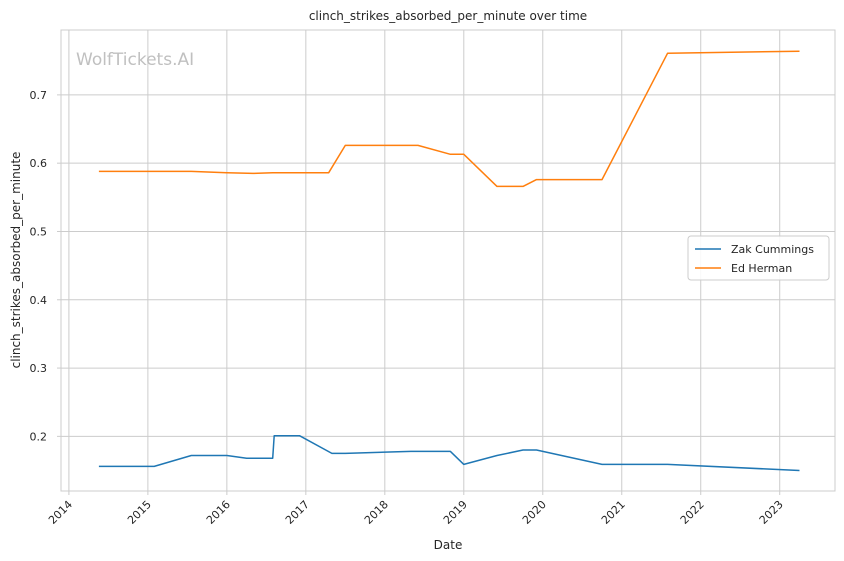 This screenshot has height=561, width=844. What do you see at coordinates (771, 512) in the screenshot?
I see `x-tick-label: 2023` at bounding box center [771, 512].